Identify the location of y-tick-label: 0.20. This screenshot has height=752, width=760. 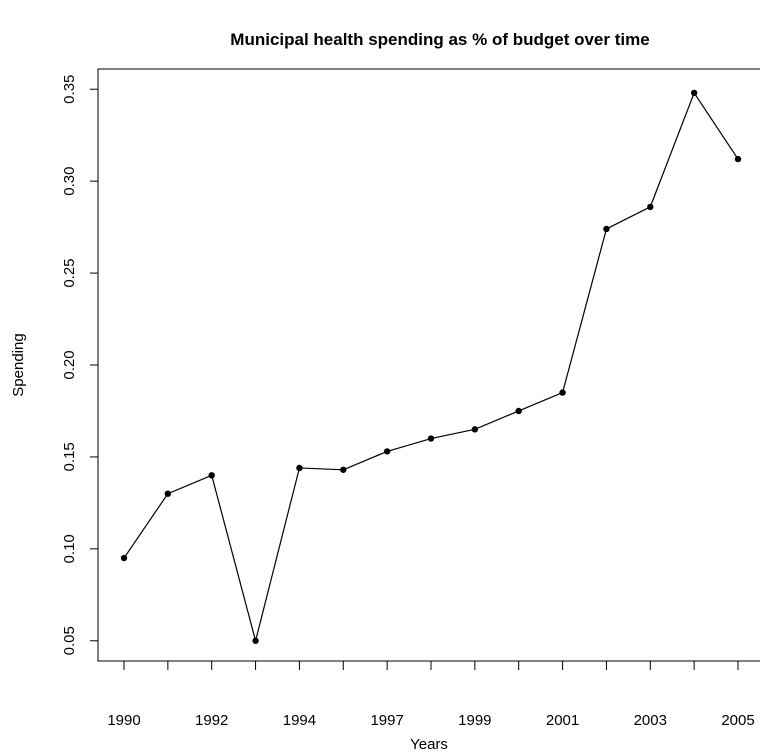
(69, 364).